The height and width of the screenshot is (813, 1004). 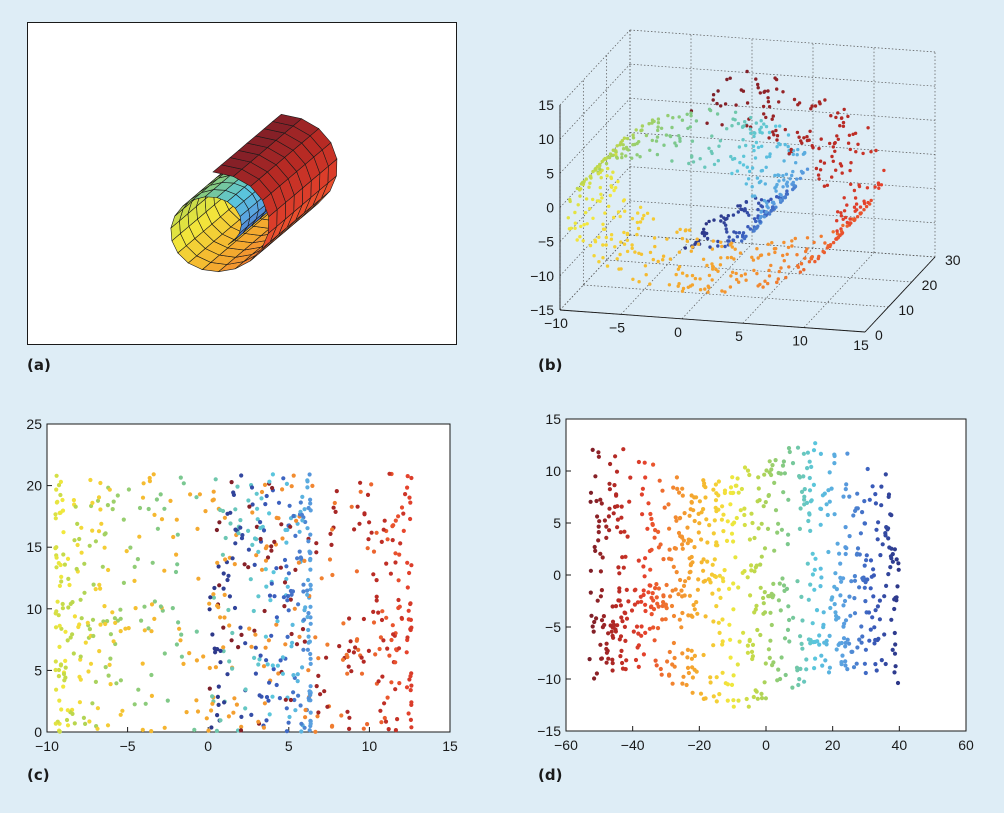 I want to click on grid-line, so click(x=759, y=271).